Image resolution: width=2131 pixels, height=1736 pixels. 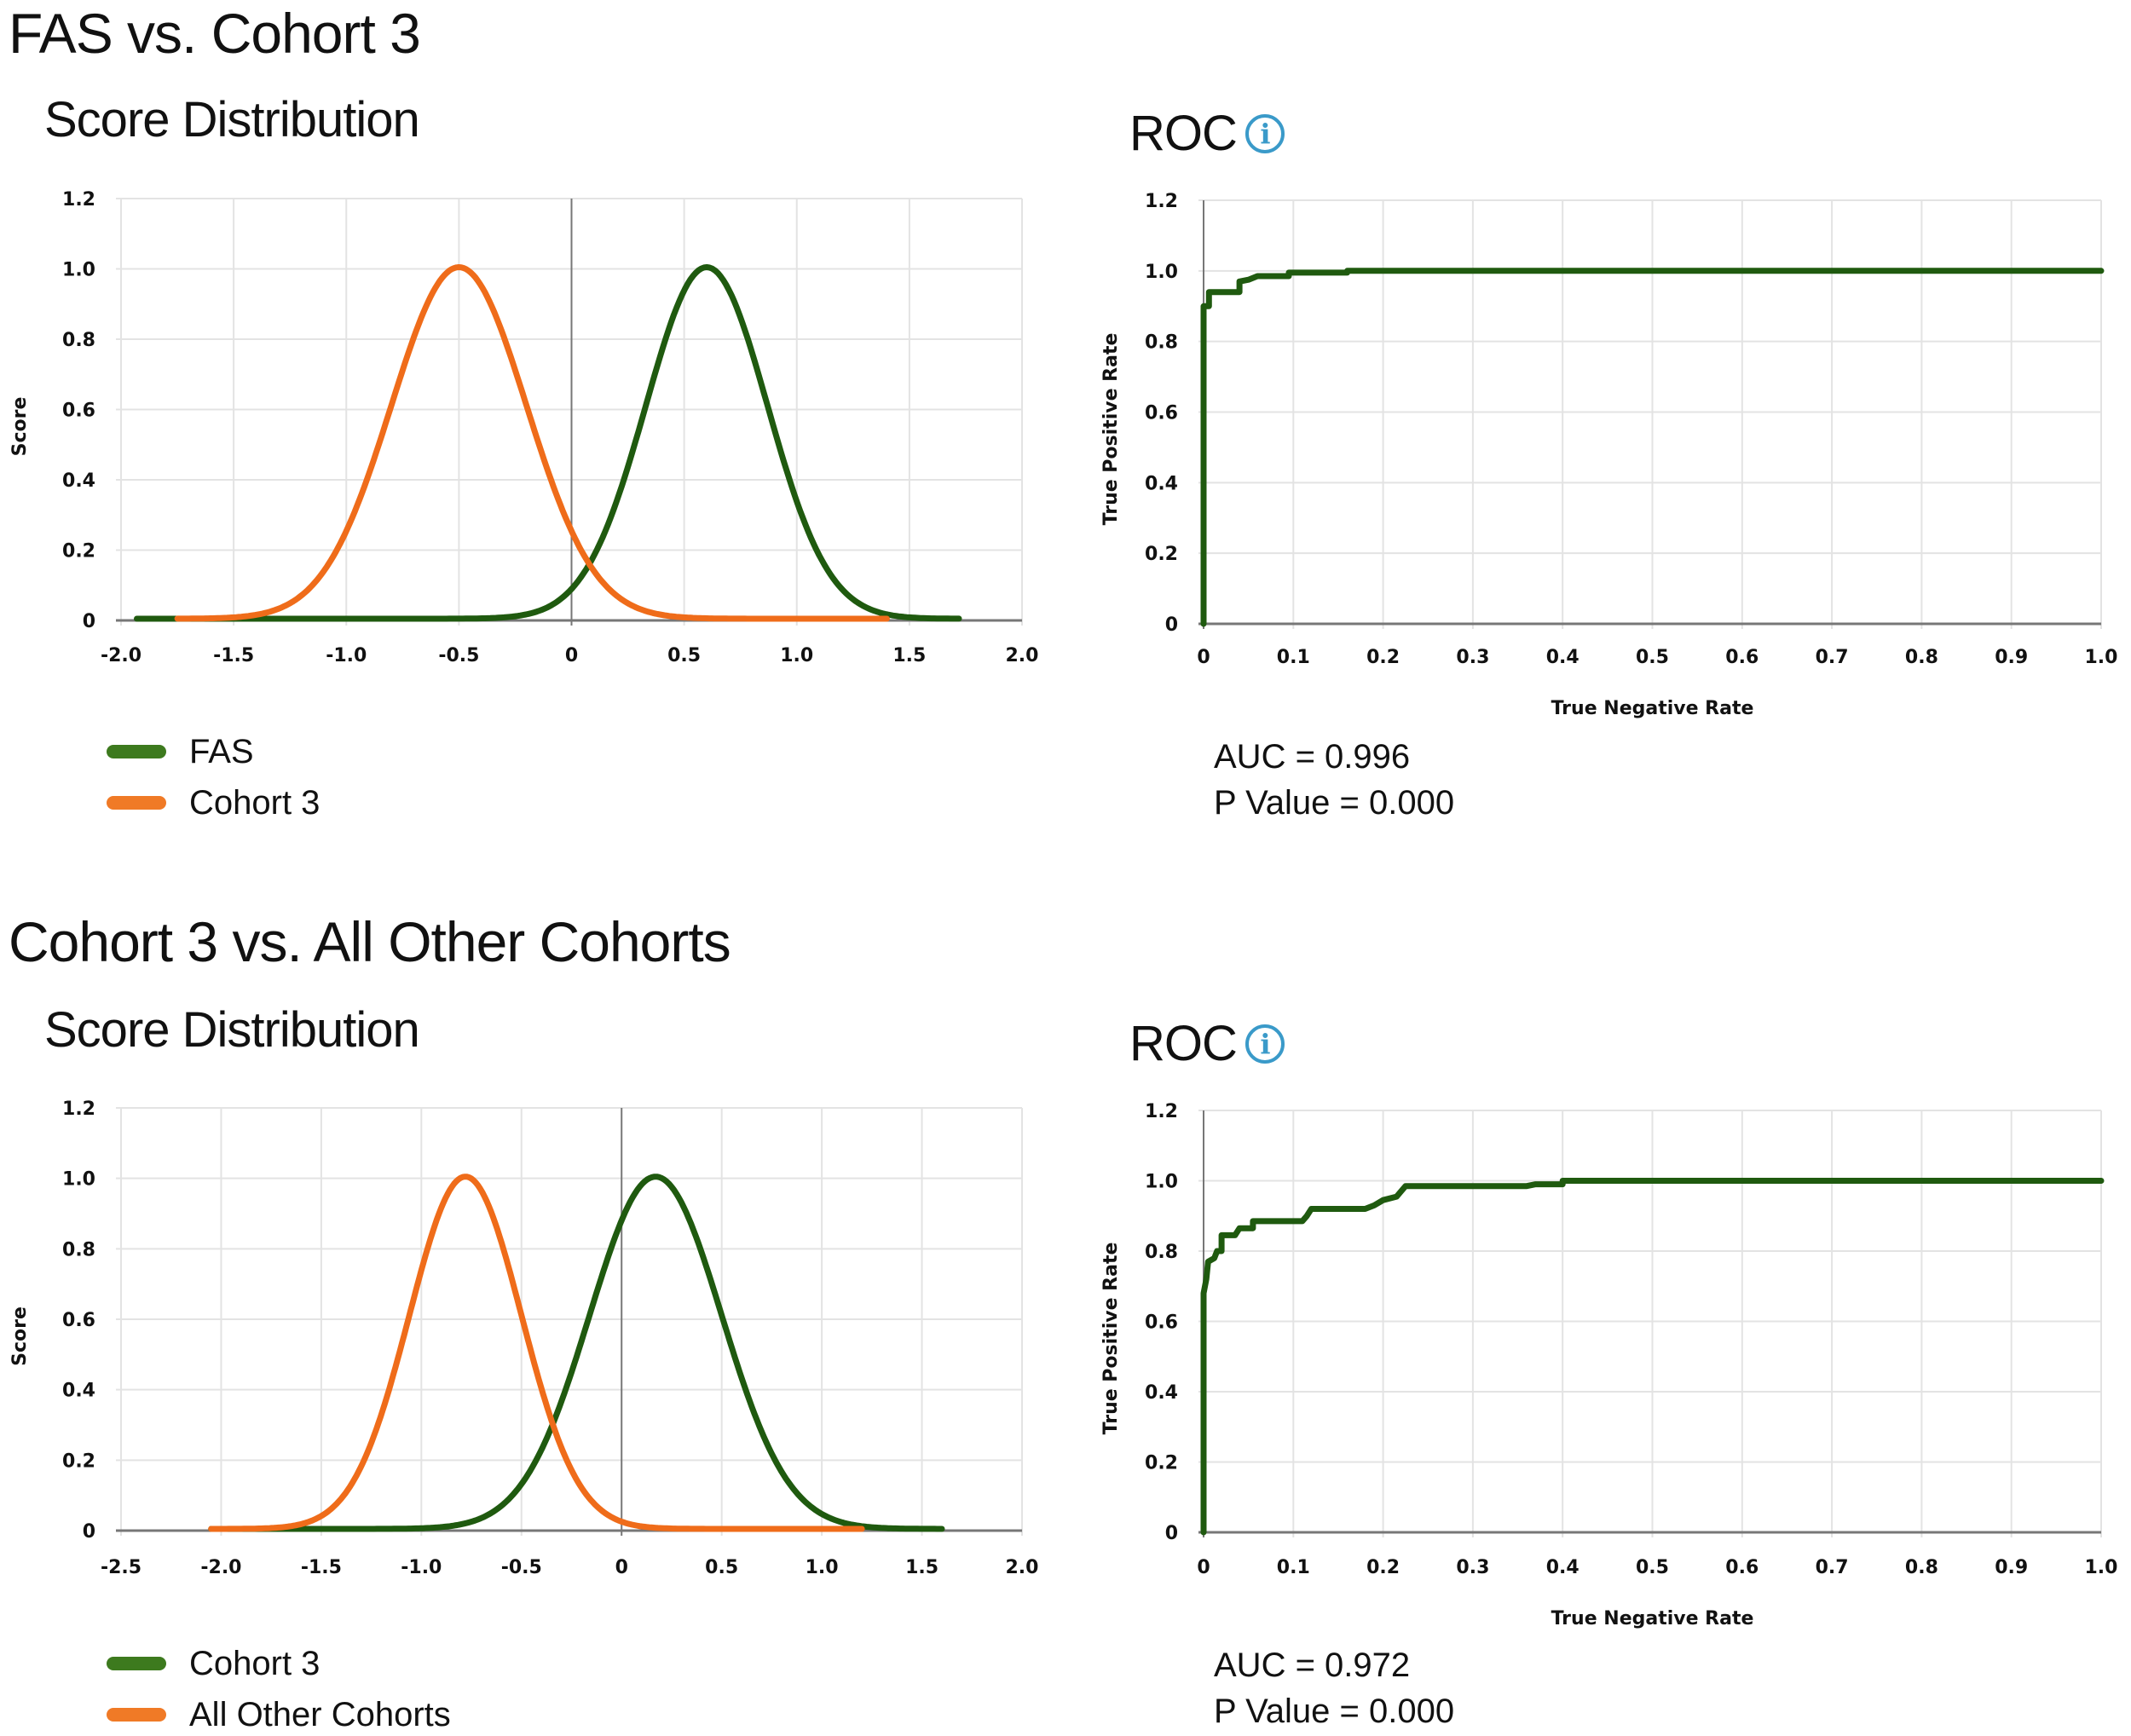 What do you see at coordinates (136, 803) in the screenshot?
I see `legend-swatch-orange` at bounding box center [136, 803].